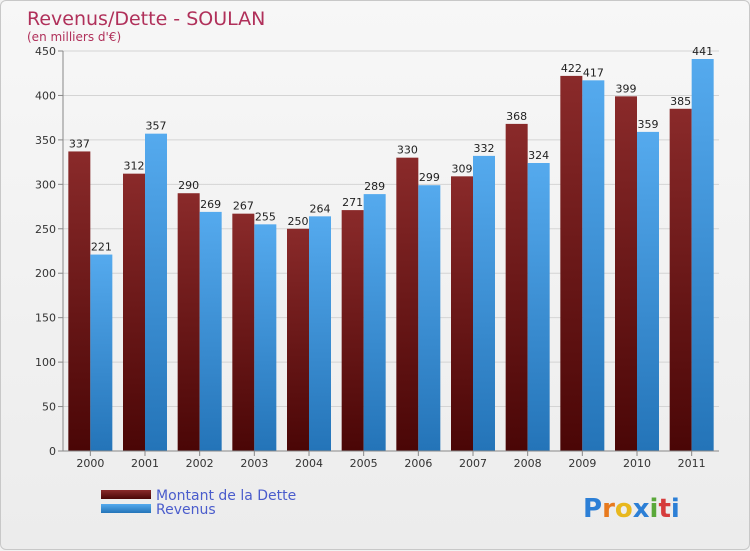 This screenshot has width=750, height=551. I want to click on x-tick-label: 2011, so click(692, 463).